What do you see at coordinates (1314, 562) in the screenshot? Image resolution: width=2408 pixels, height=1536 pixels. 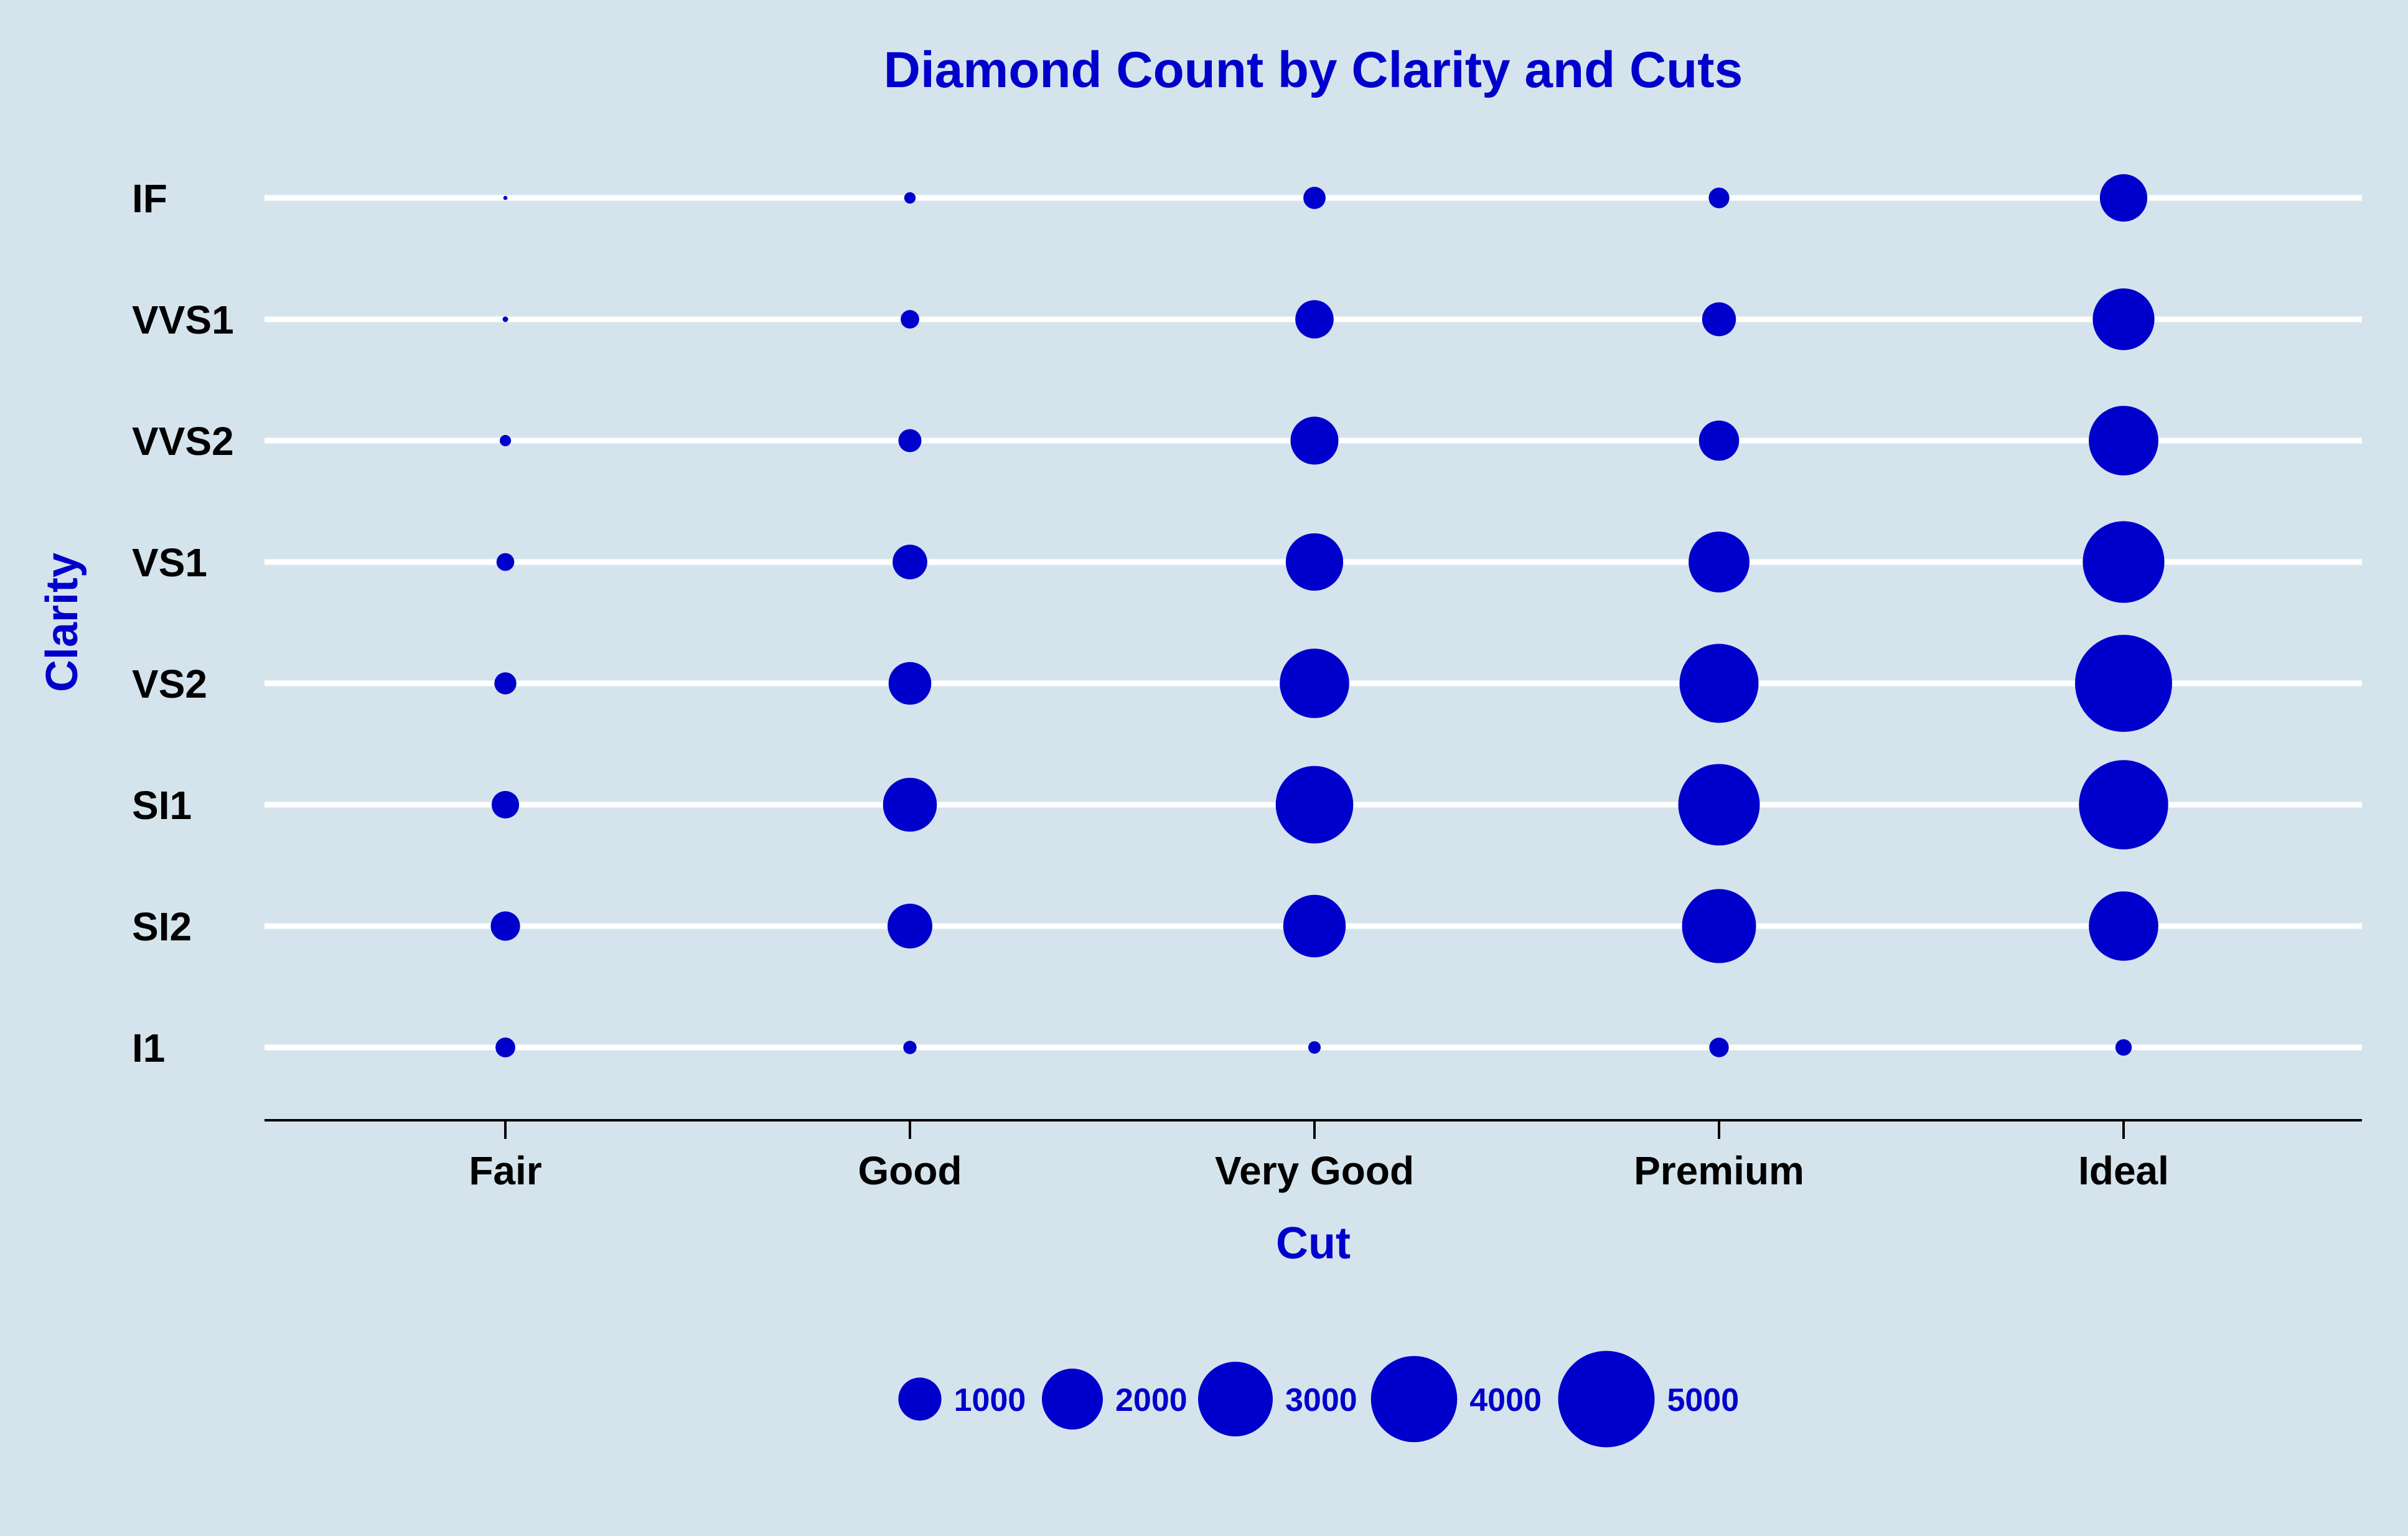 I see `point-vs1-very-good` at bounding box center [1314, 562].